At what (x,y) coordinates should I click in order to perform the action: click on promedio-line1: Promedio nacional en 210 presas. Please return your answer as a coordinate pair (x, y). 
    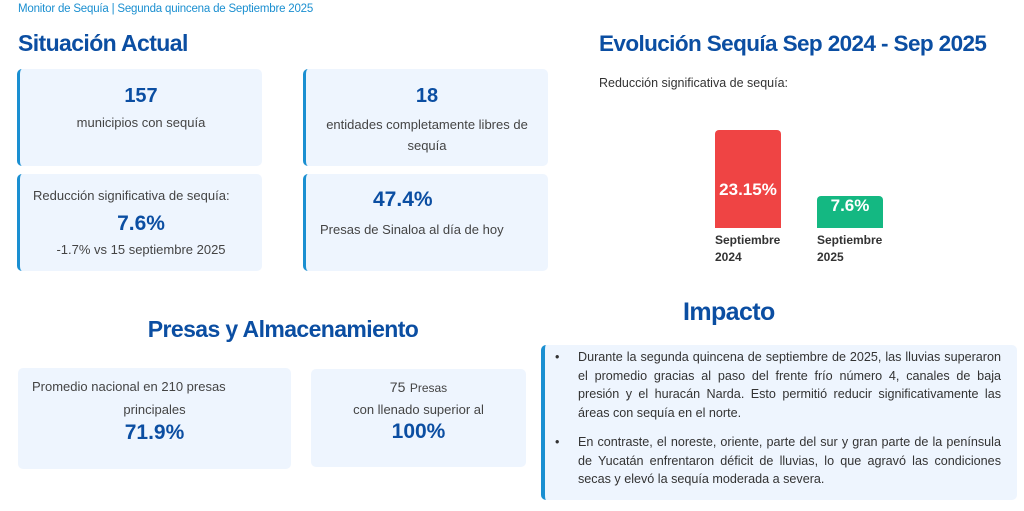
    Looking at the image, I should click on (129, 386).